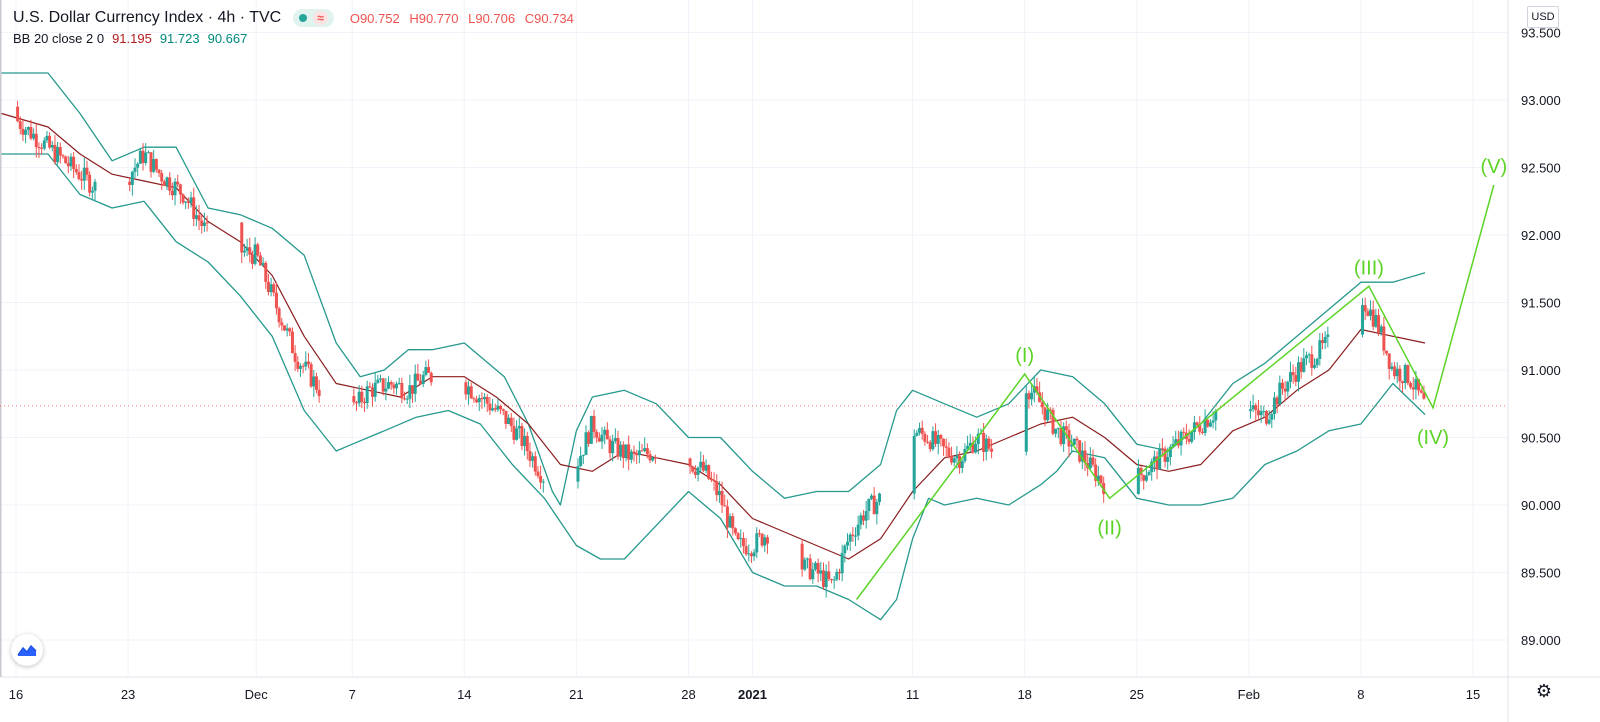  I want to click on elliott-wave-label: (II), so click(1109, 528).